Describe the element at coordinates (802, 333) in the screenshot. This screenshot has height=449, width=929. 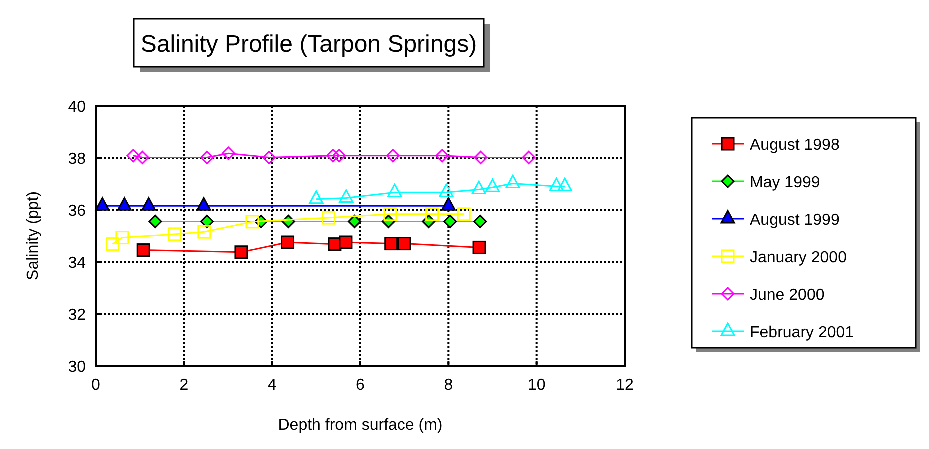
I see `legend-label: February 2001` at that location.